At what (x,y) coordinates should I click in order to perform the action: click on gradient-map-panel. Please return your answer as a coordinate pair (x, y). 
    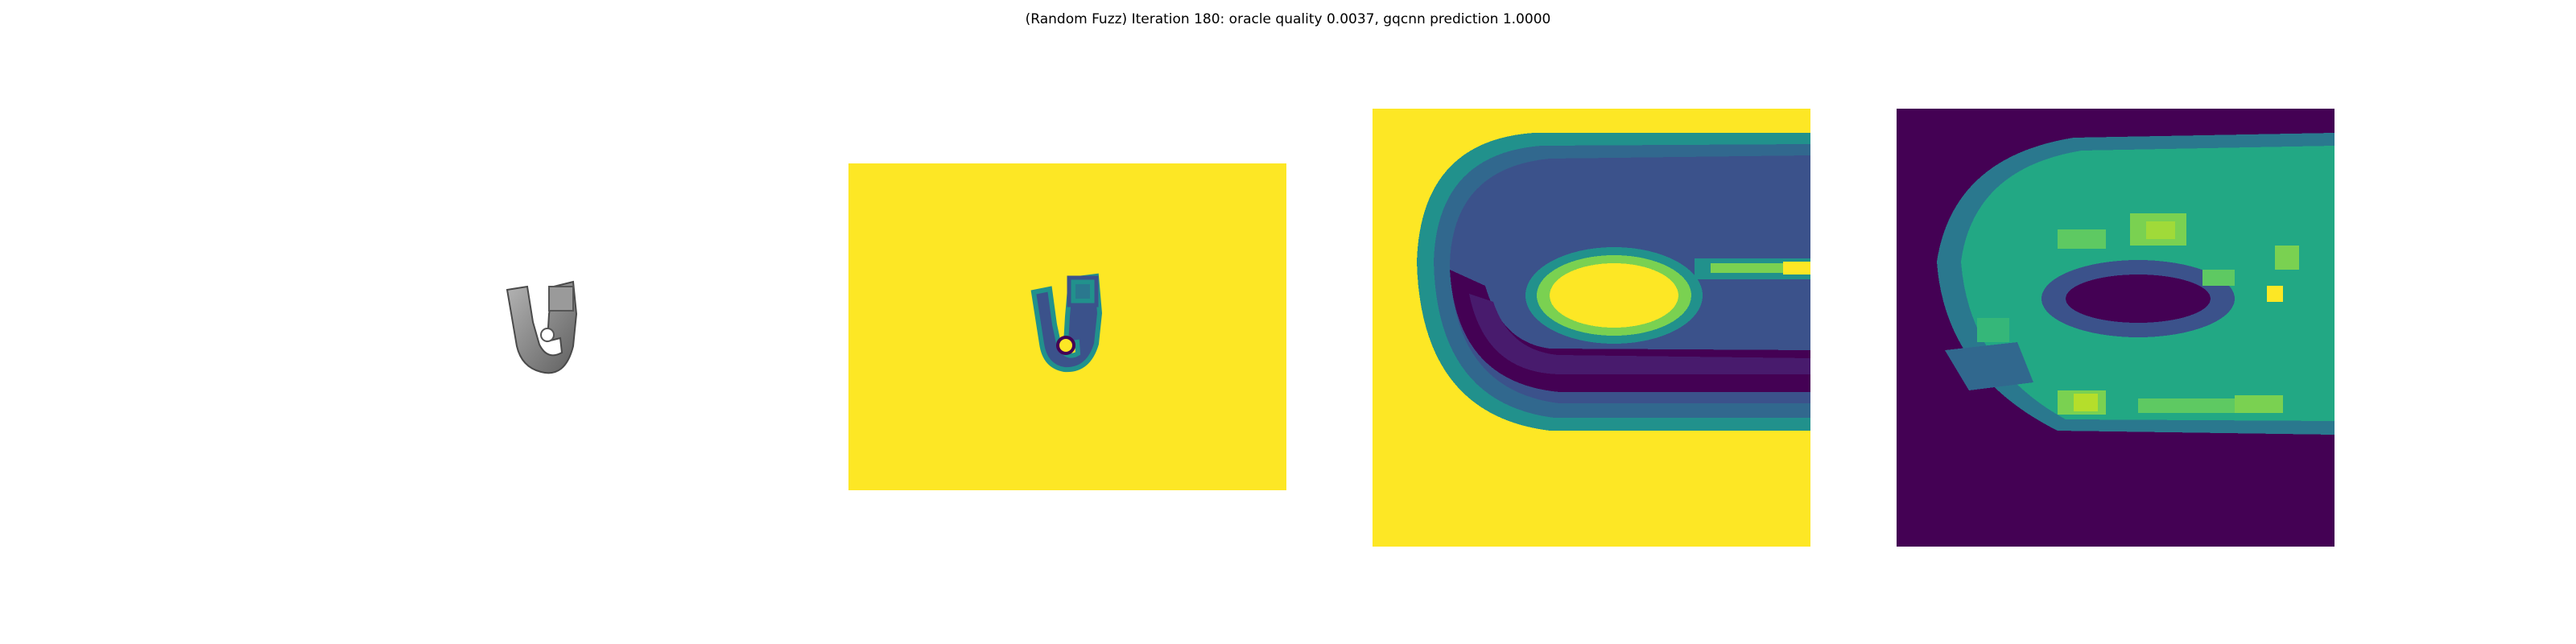
    Looking at the image, I should click on (2115, 328).